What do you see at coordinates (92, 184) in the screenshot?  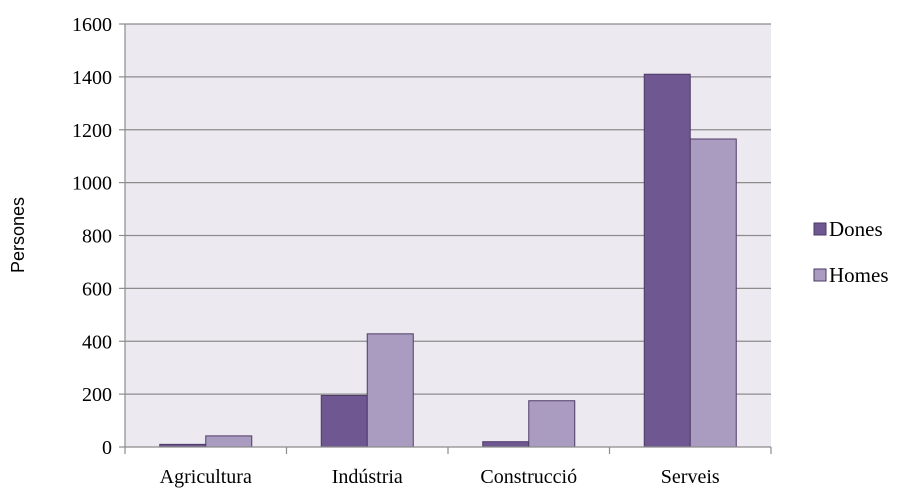 I see `y-tick-label: 1000` at bounding box center [92, 184].